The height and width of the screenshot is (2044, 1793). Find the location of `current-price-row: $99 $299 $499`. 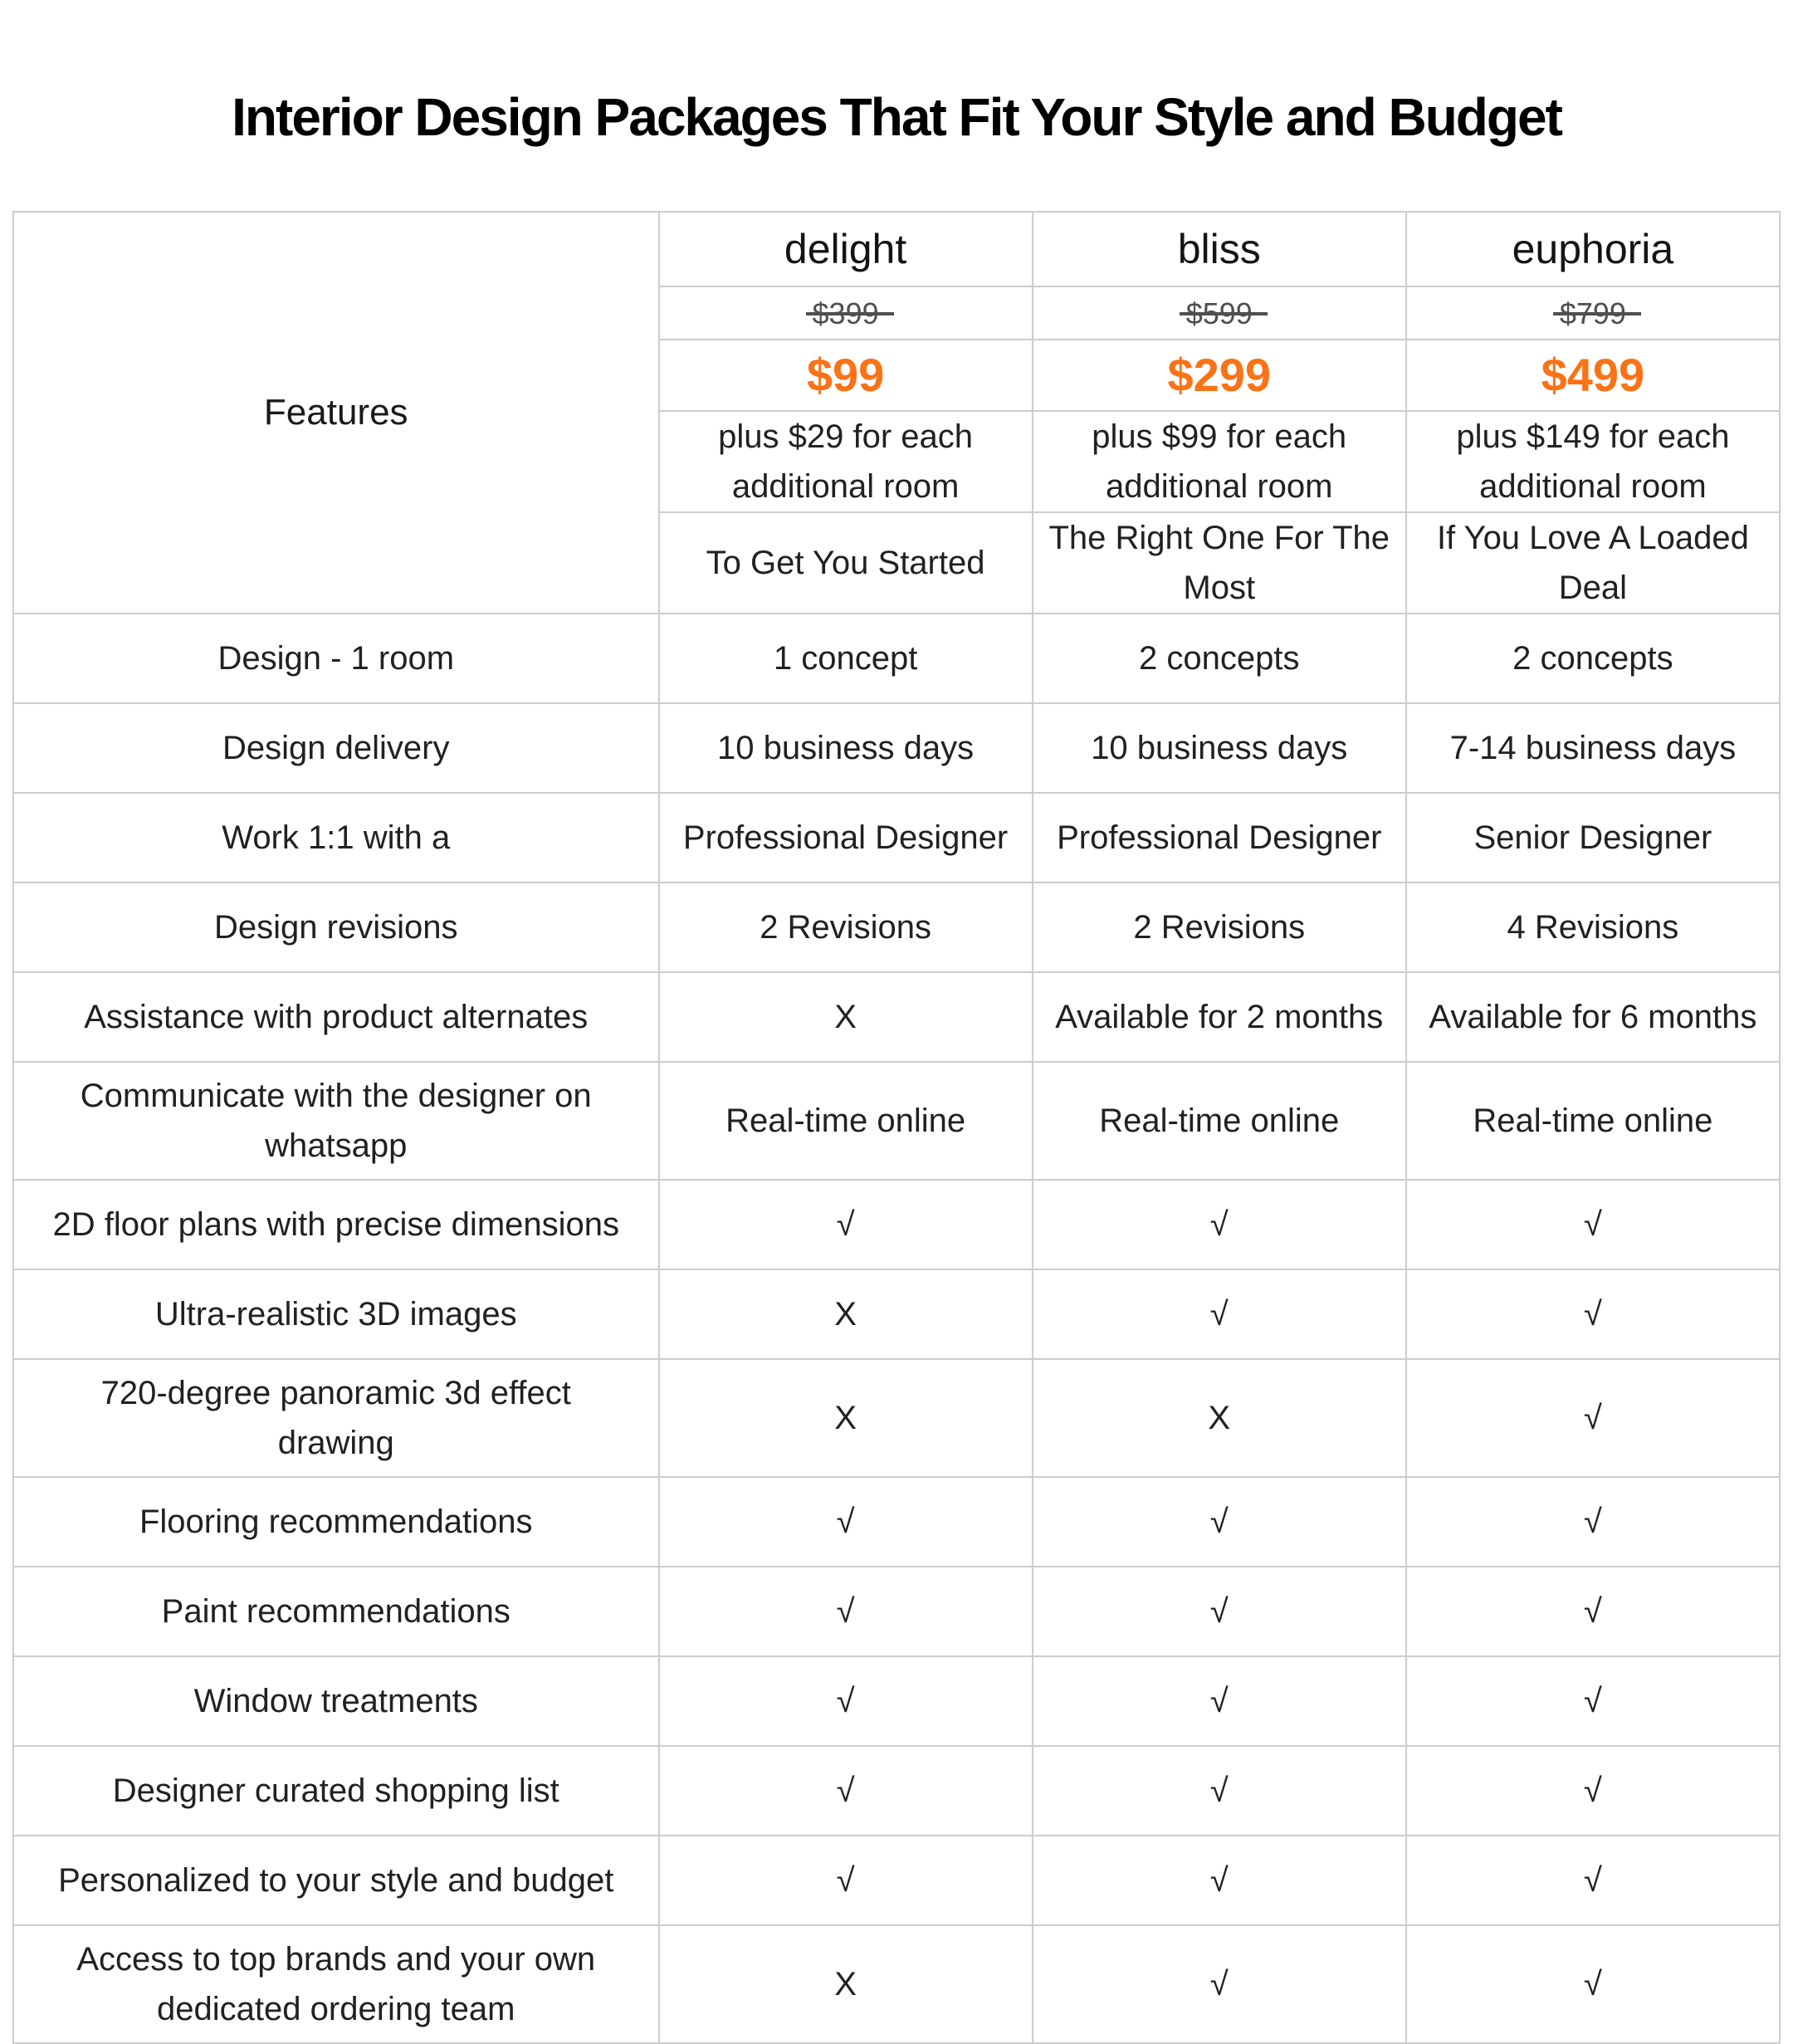

current-price-row: $99 $299 $499 is located at coordinates (897, 375).